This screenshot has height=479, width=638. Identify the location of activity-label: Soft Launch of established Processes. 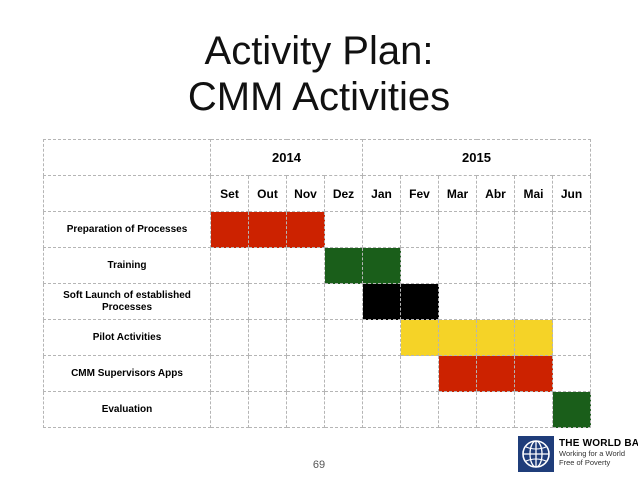
(127, 301).